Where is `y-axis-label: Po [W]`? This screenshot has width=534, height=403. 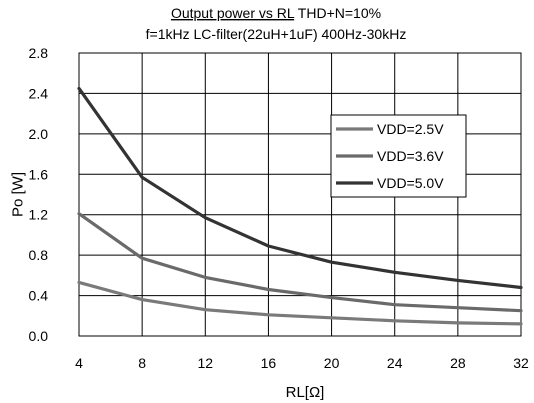 y-axis-label: Po [W] is located at coordinates (18, 194).